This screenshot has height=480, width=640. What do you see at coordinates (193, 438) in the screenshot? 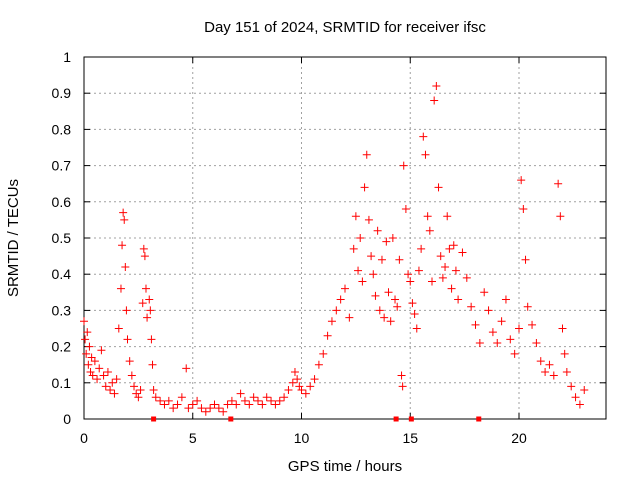
I see `x-tick-label: 5` at bounding box center [193, 438].